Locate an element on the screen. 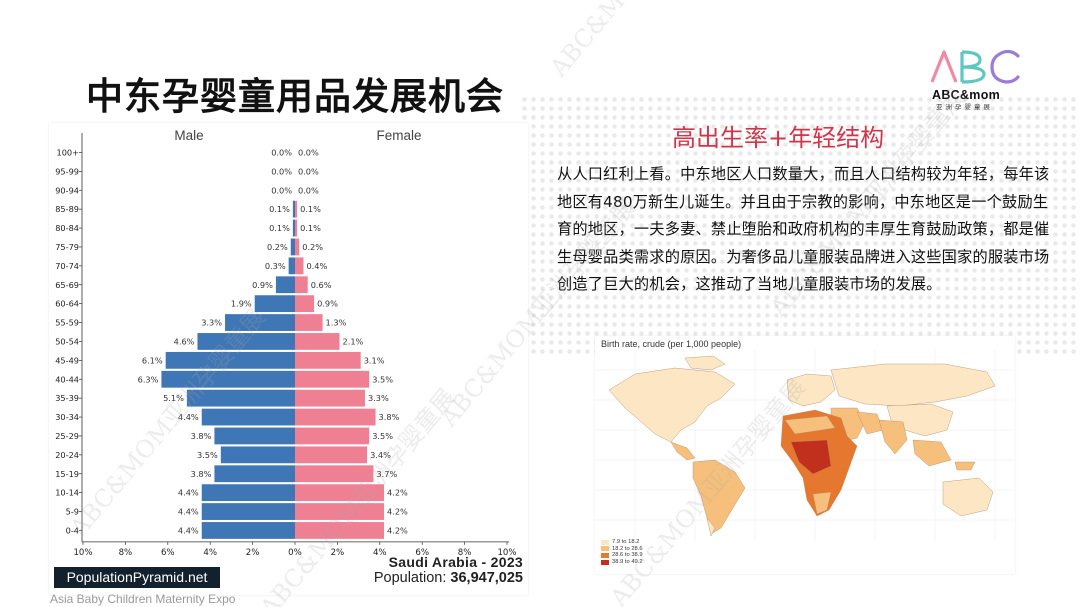  population-value: 36,947,025 is located at coordinates (486, 578).